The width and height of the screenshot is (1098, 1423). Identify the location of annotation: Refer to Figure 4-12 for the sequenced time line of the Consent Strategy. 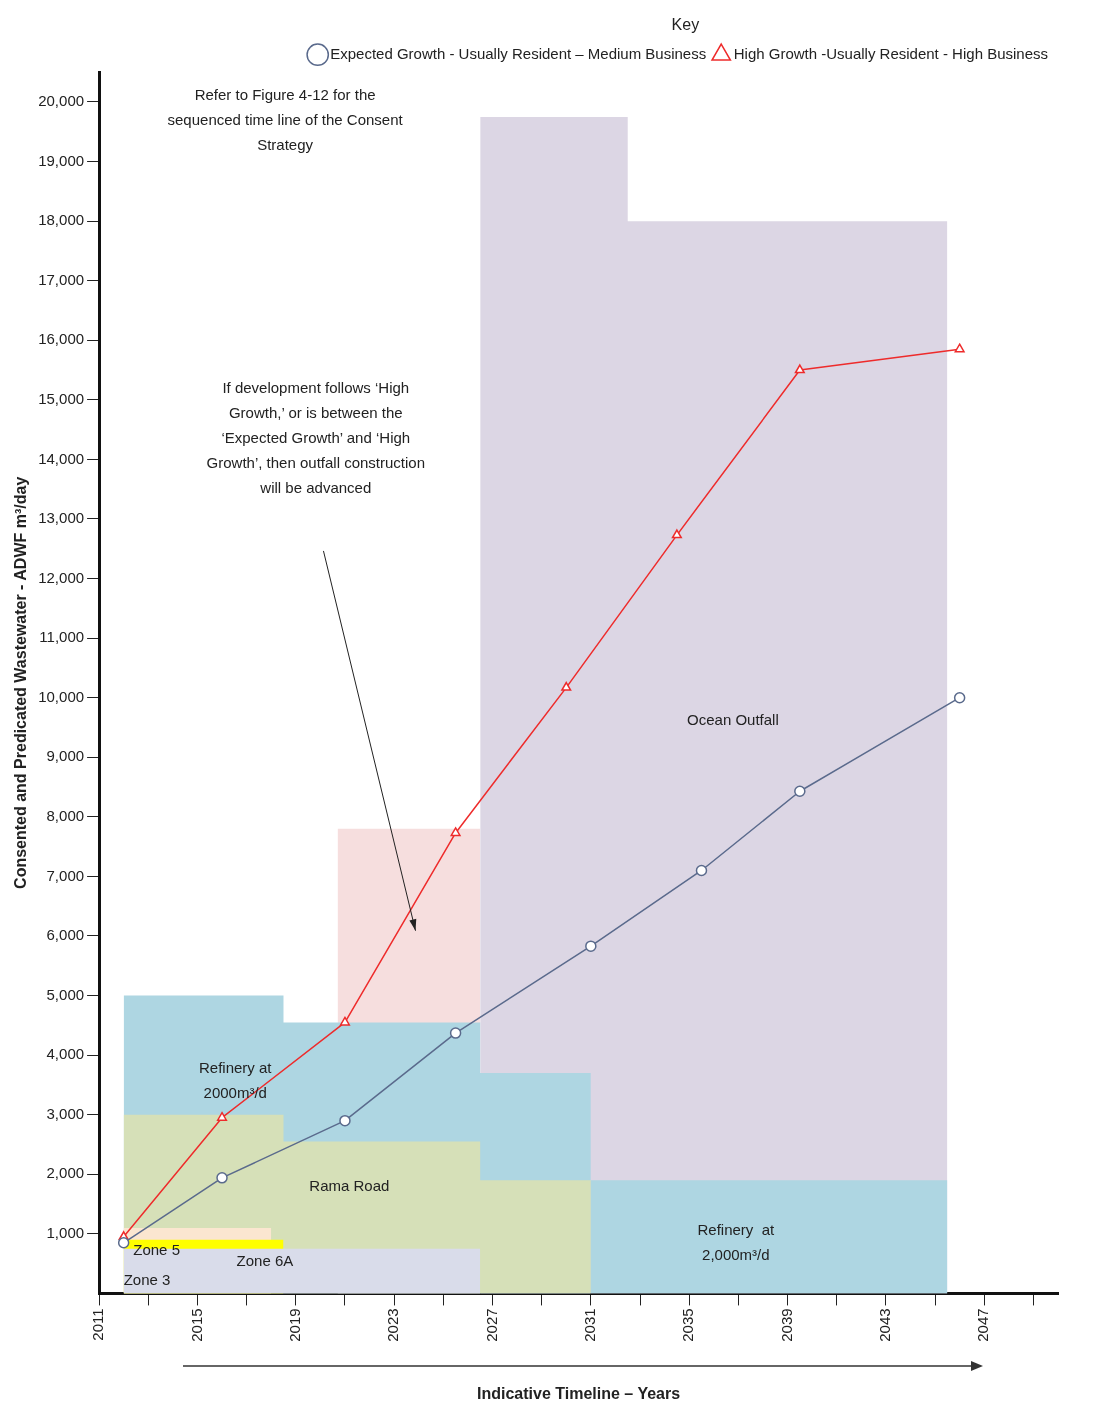
(285, 120).